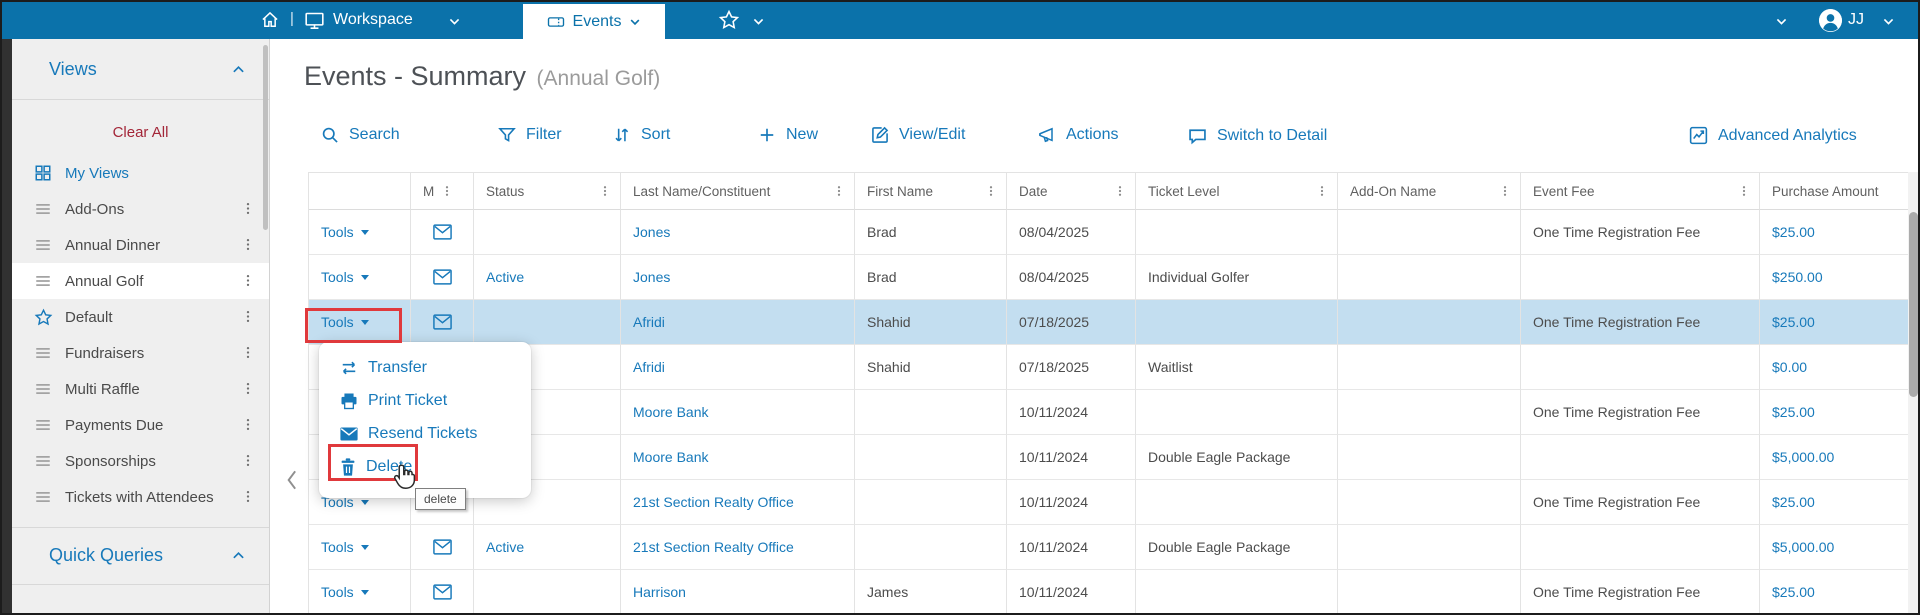  I want to click on menu-item-transfer: Transfer, so click(425, 367).